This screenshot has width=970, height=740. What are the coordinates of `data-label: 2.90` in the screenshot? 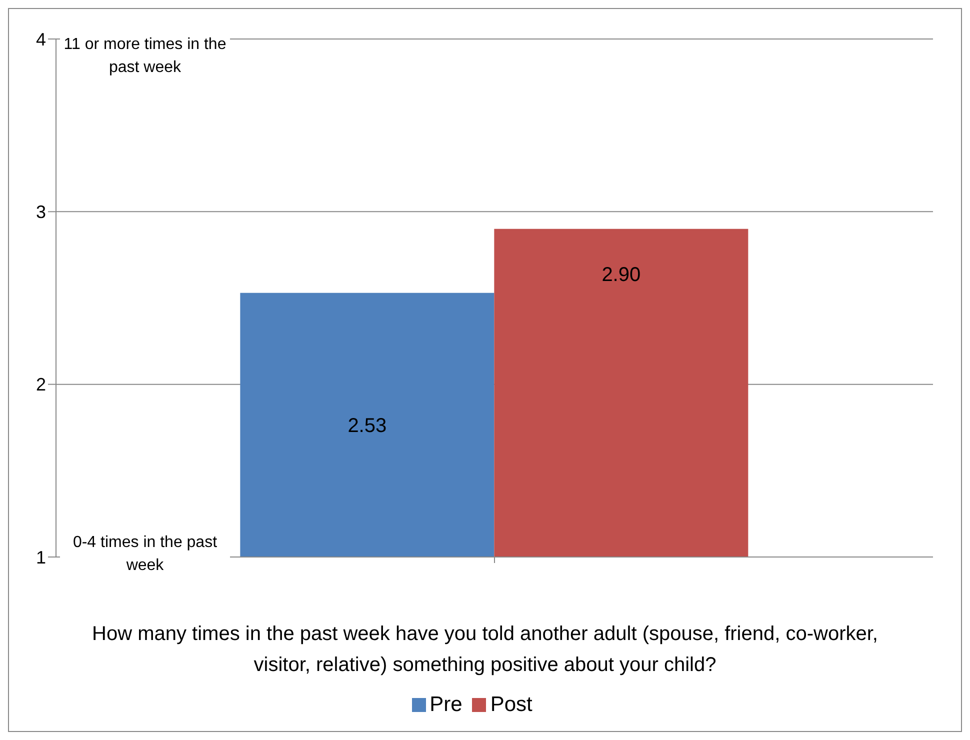 It's located at (621, 275).